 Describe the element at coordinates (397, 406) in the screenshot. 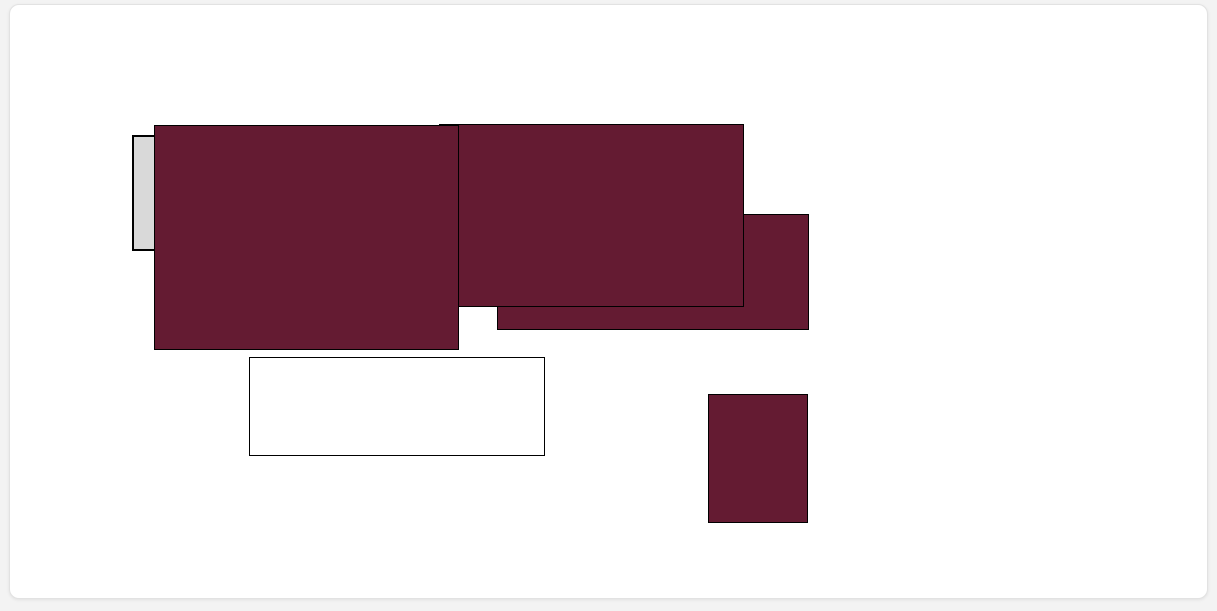

I see `white-outlined-rectangle` at that location.